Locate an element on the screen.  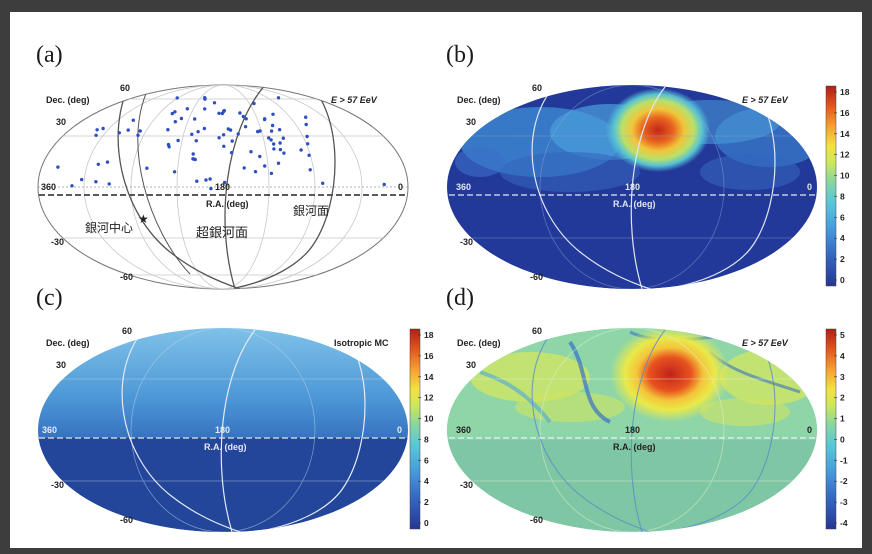
dec-tick-b-minus60: -60 is located at coordinates (536, 277).